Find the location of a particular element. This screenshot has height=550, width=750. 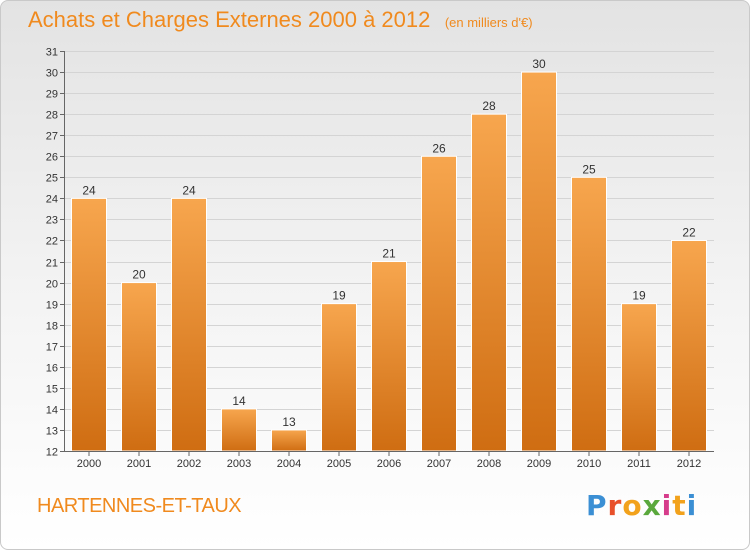

logo-letter: x is located at coordinates (652, 505).